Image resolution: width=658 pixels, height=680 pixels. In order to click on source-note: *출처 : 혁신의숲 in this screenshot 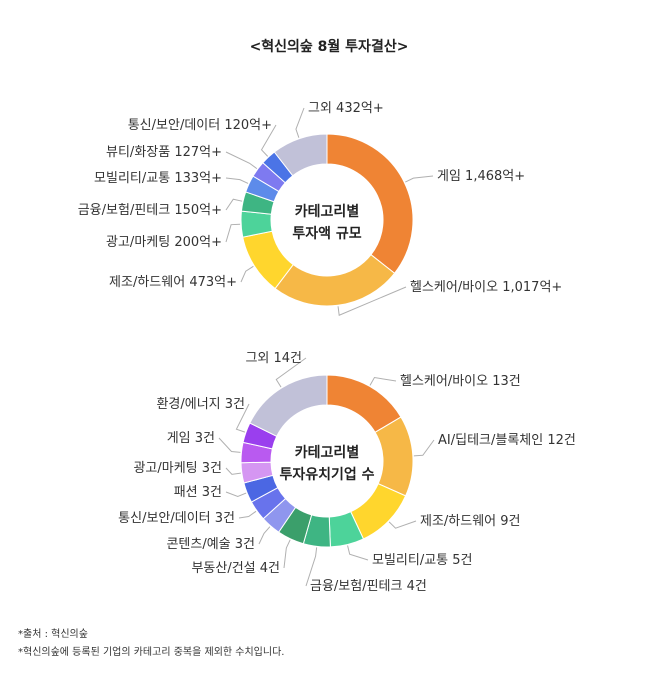, I will do `click(53, 634)`.